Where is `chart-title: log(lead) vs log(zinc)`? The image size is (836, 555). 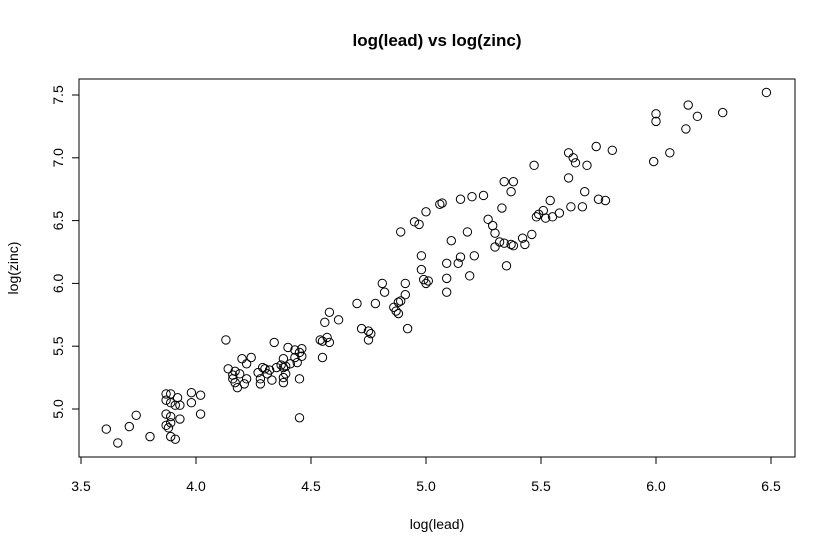 chart-title: log(lead) vs log(zinc) is located at coordinates (436, 40).